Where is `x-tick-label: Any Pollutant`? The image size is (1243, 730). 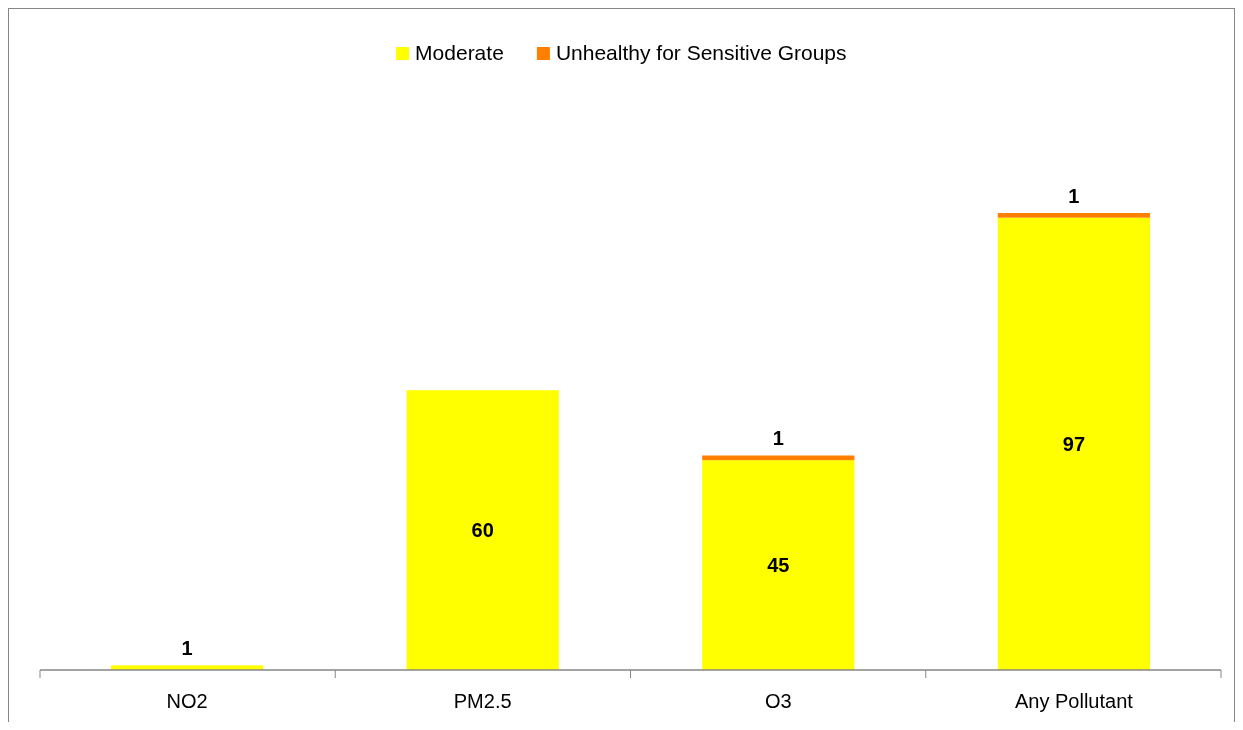
x-tick-label: Any Pollutant is located at coordinates (1074, 701).